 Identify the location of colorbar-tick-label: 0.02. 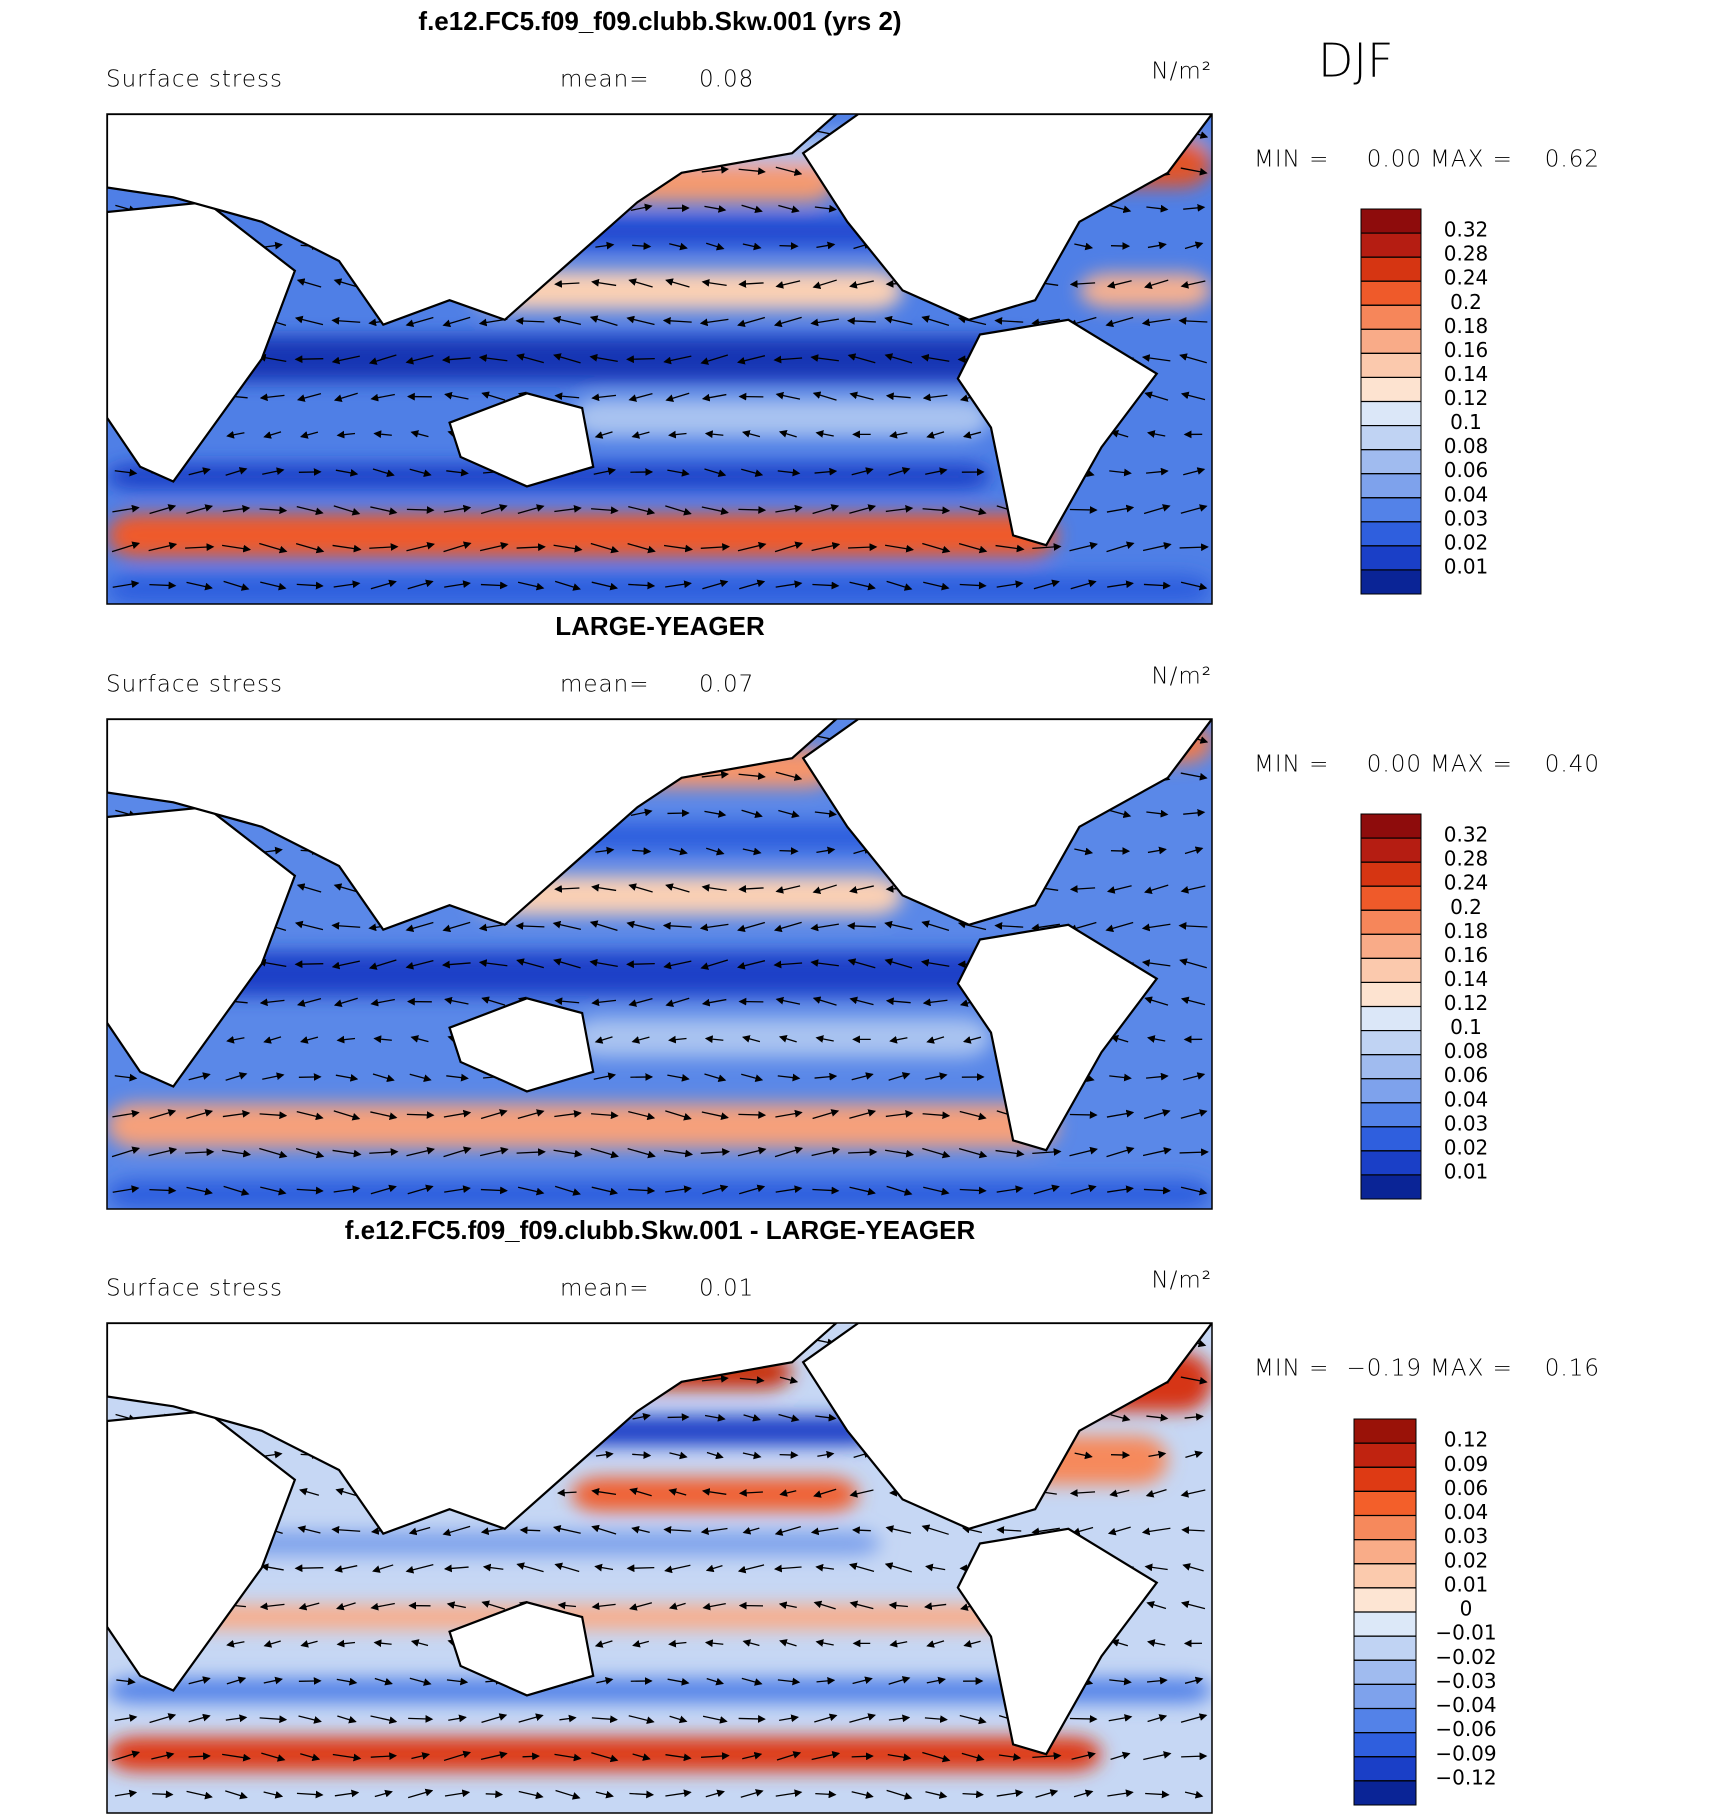
(1466, 542).